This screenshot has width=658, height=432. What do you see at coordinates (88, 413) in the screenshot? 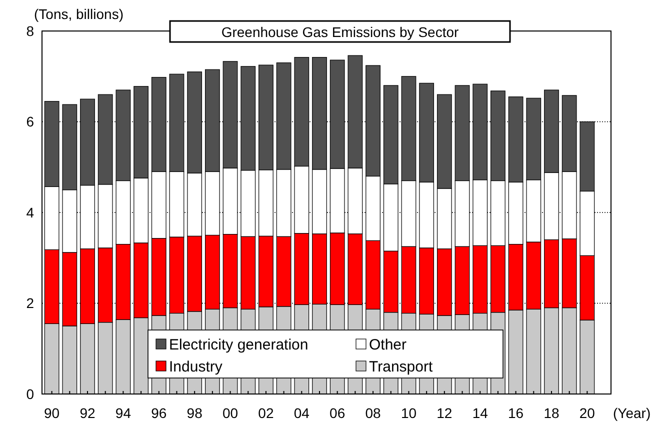
I see `x-tick-label: 92` at bounding box center [88, 413].